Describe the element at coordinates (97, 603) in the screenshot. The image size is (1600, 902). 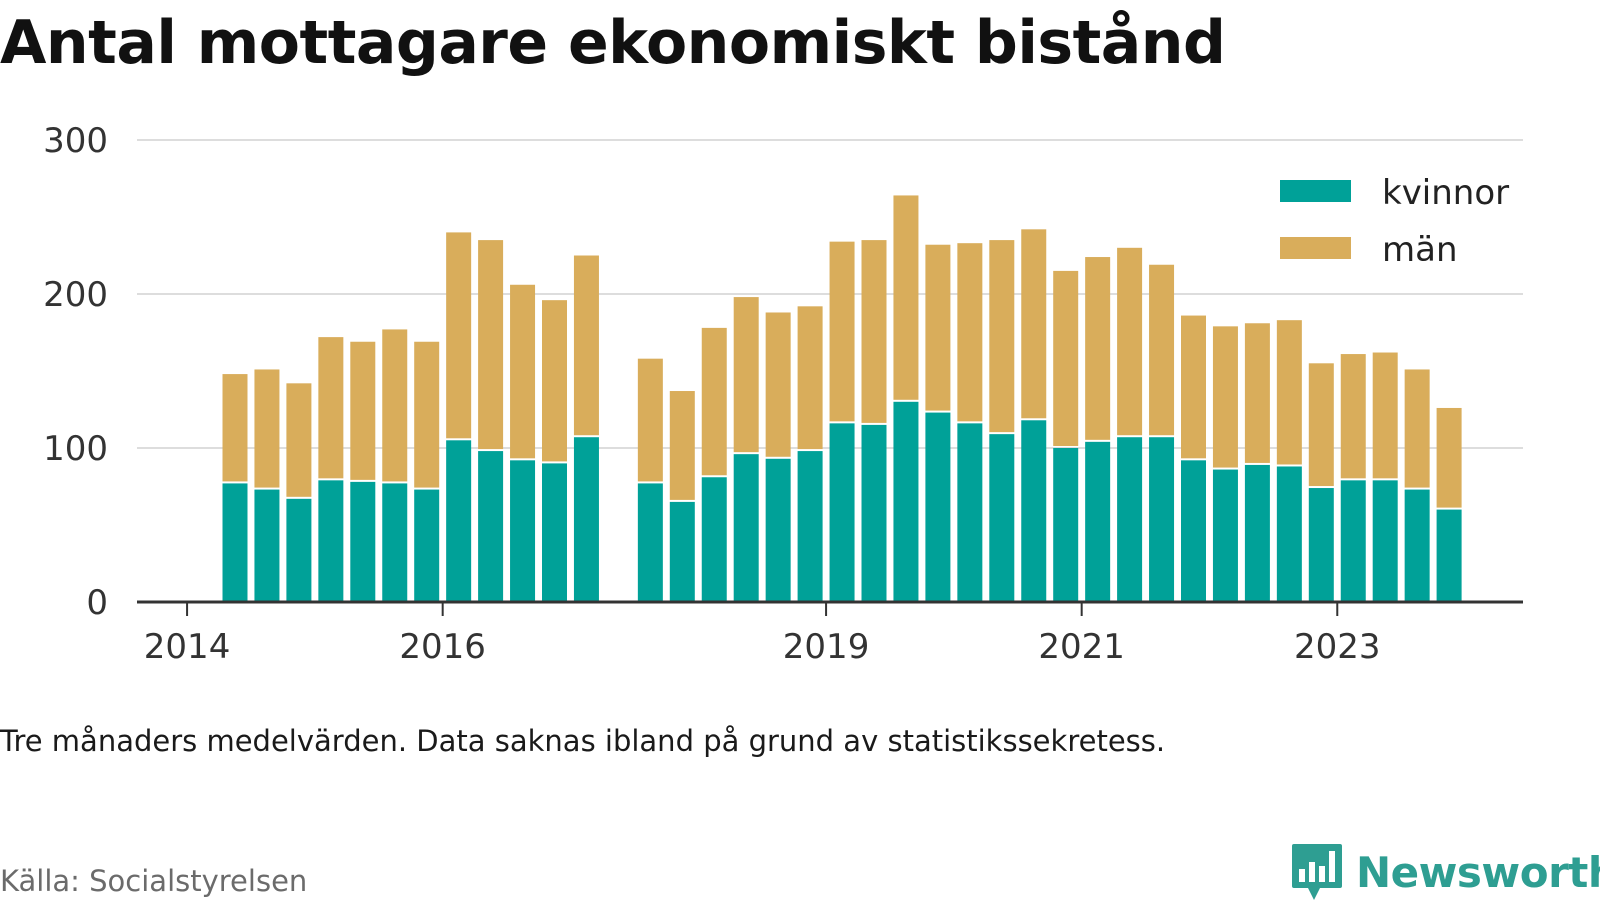
I see `y-tick-label: 0` at that location.